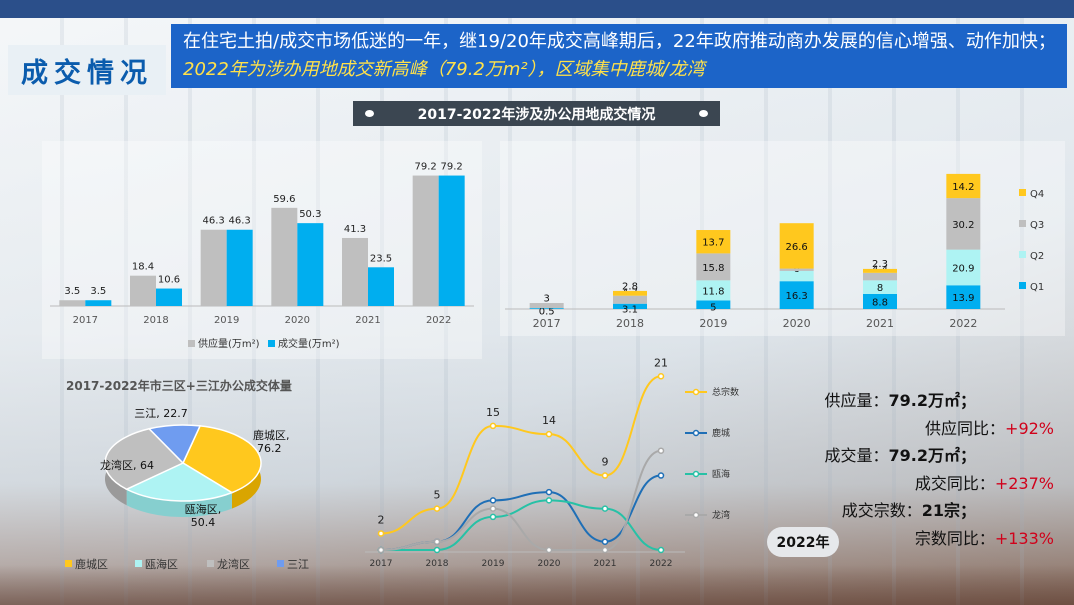 The height and width of the screenshot is (605, 1074). I want to click on bar-supply-2018, so click(143, 290).